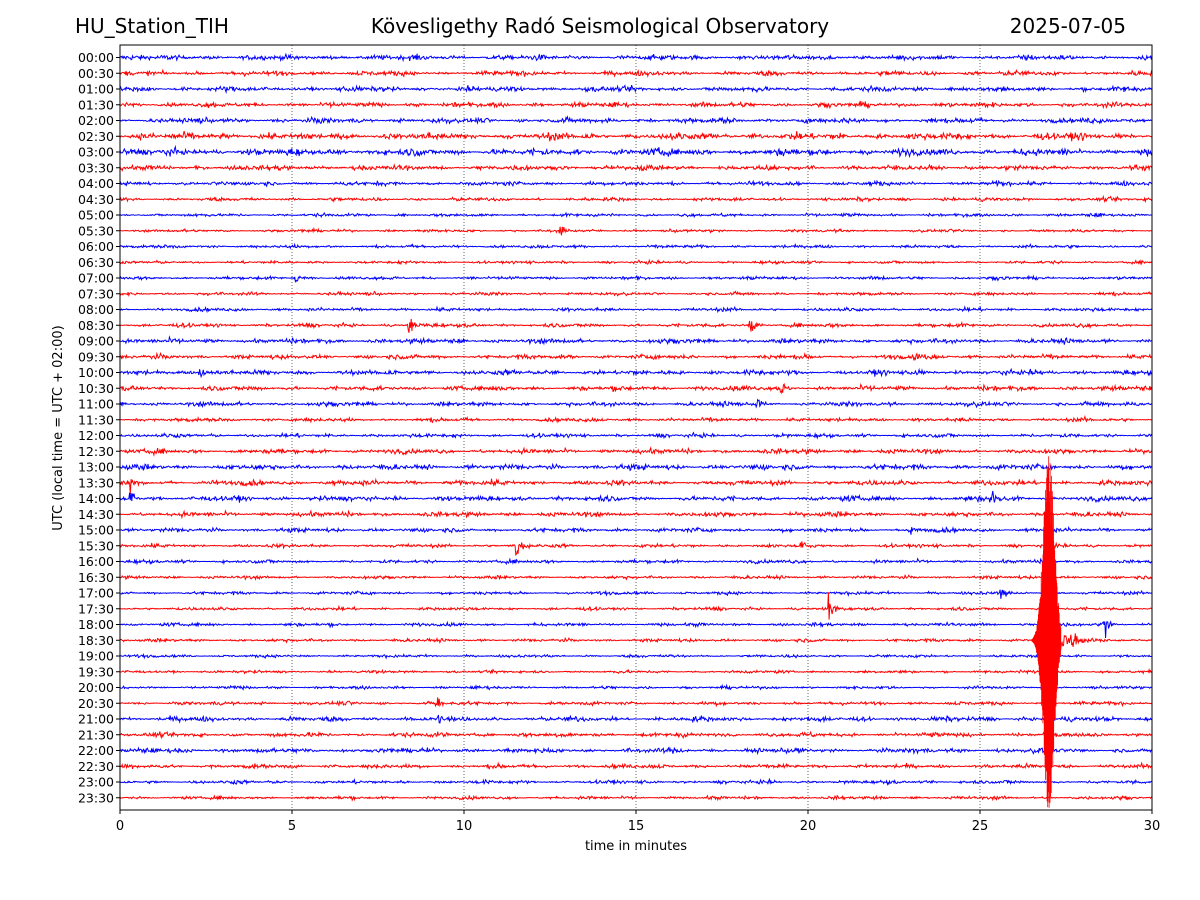  Describe the element at coordinates (96, 341) in the screenshot. I see `y-tick-label: 09:00` at that location.